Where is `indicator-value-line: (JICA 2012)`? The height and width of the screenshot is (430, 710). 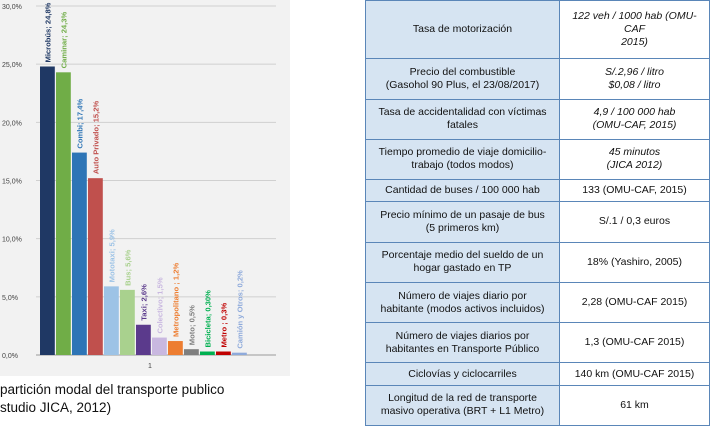 indicator-value-line: (JICA 2012) is located at coordinates (634, 165).